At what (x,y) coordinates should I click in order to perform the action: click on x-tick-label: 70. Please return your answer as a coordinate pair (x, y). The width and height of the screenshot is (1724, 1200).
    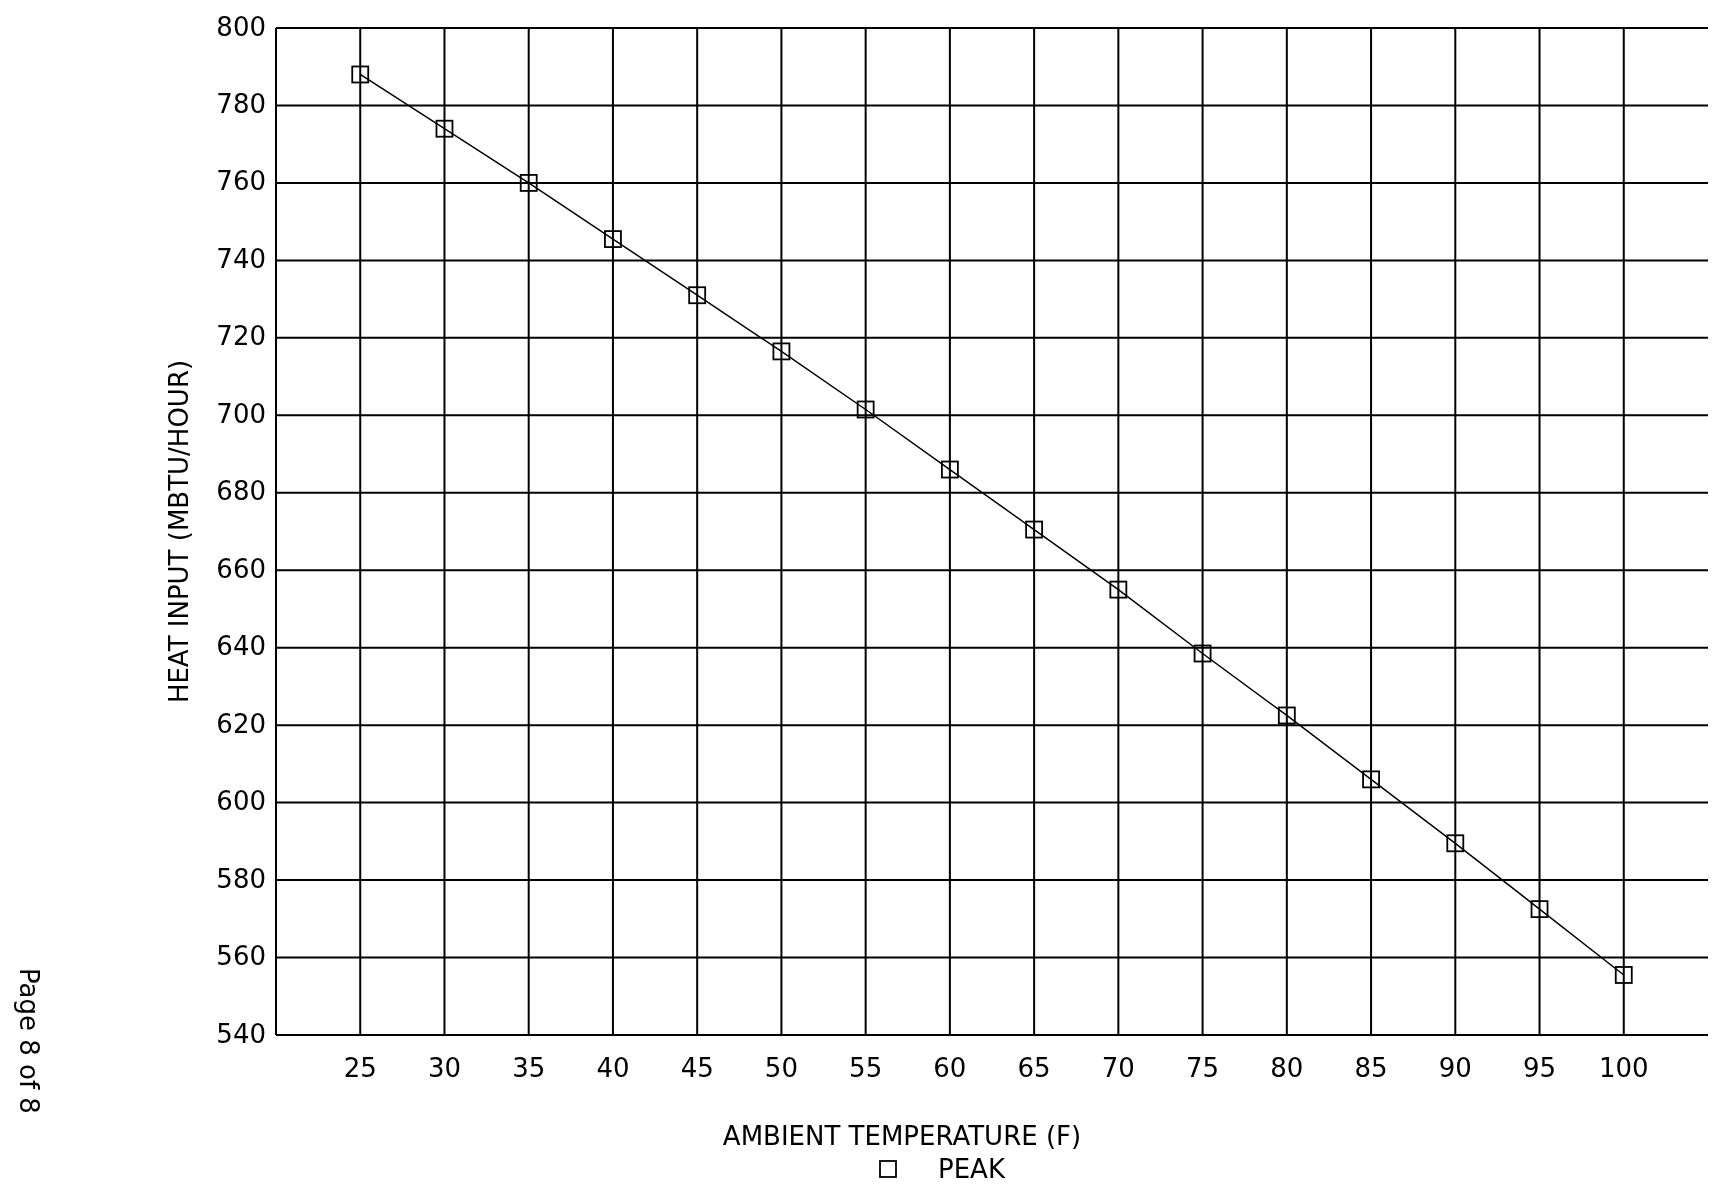
    Looking at the image, I should click on (1118, 1068).